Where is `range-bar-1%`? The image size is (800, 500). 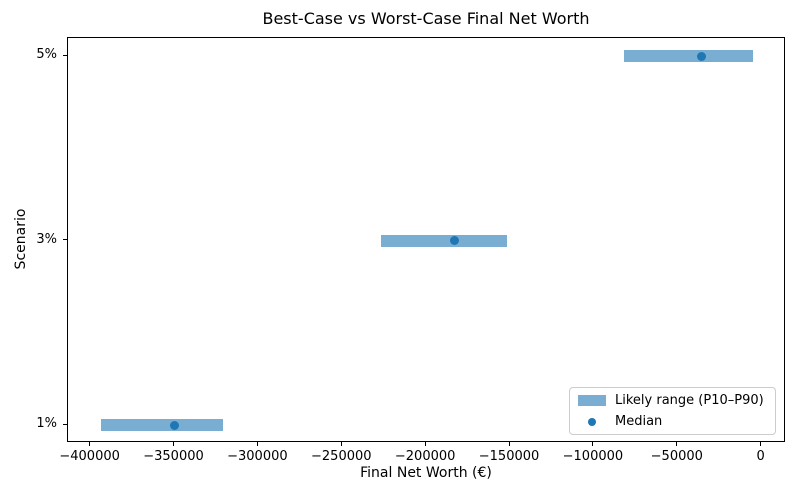 range-bar-1% is located at coordinates (162, 425).